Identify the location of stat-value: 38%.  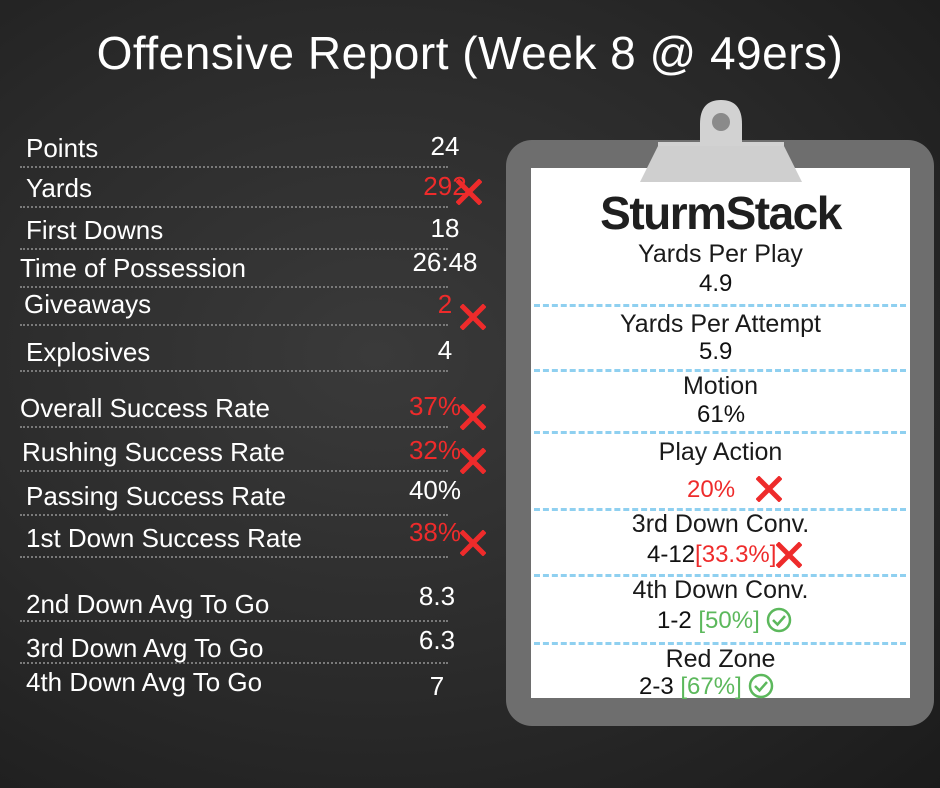
(435, 532).